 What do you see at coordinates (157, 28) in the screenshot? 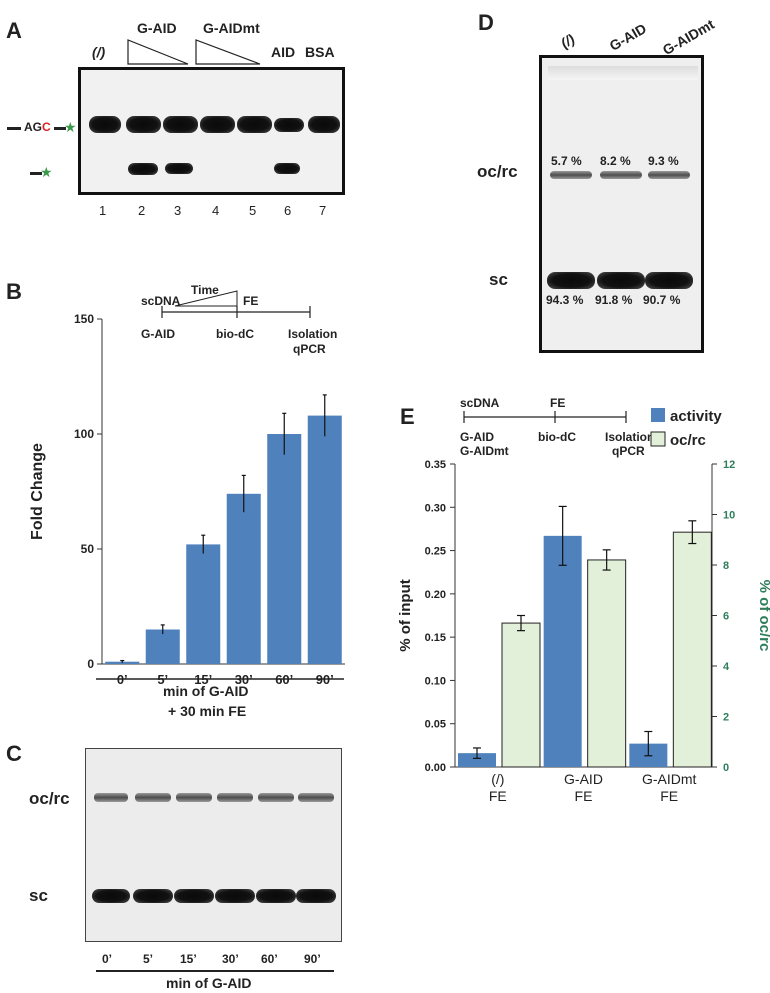
I see `lane-header-gaid: G-AID` at bounding box center [157, 28].